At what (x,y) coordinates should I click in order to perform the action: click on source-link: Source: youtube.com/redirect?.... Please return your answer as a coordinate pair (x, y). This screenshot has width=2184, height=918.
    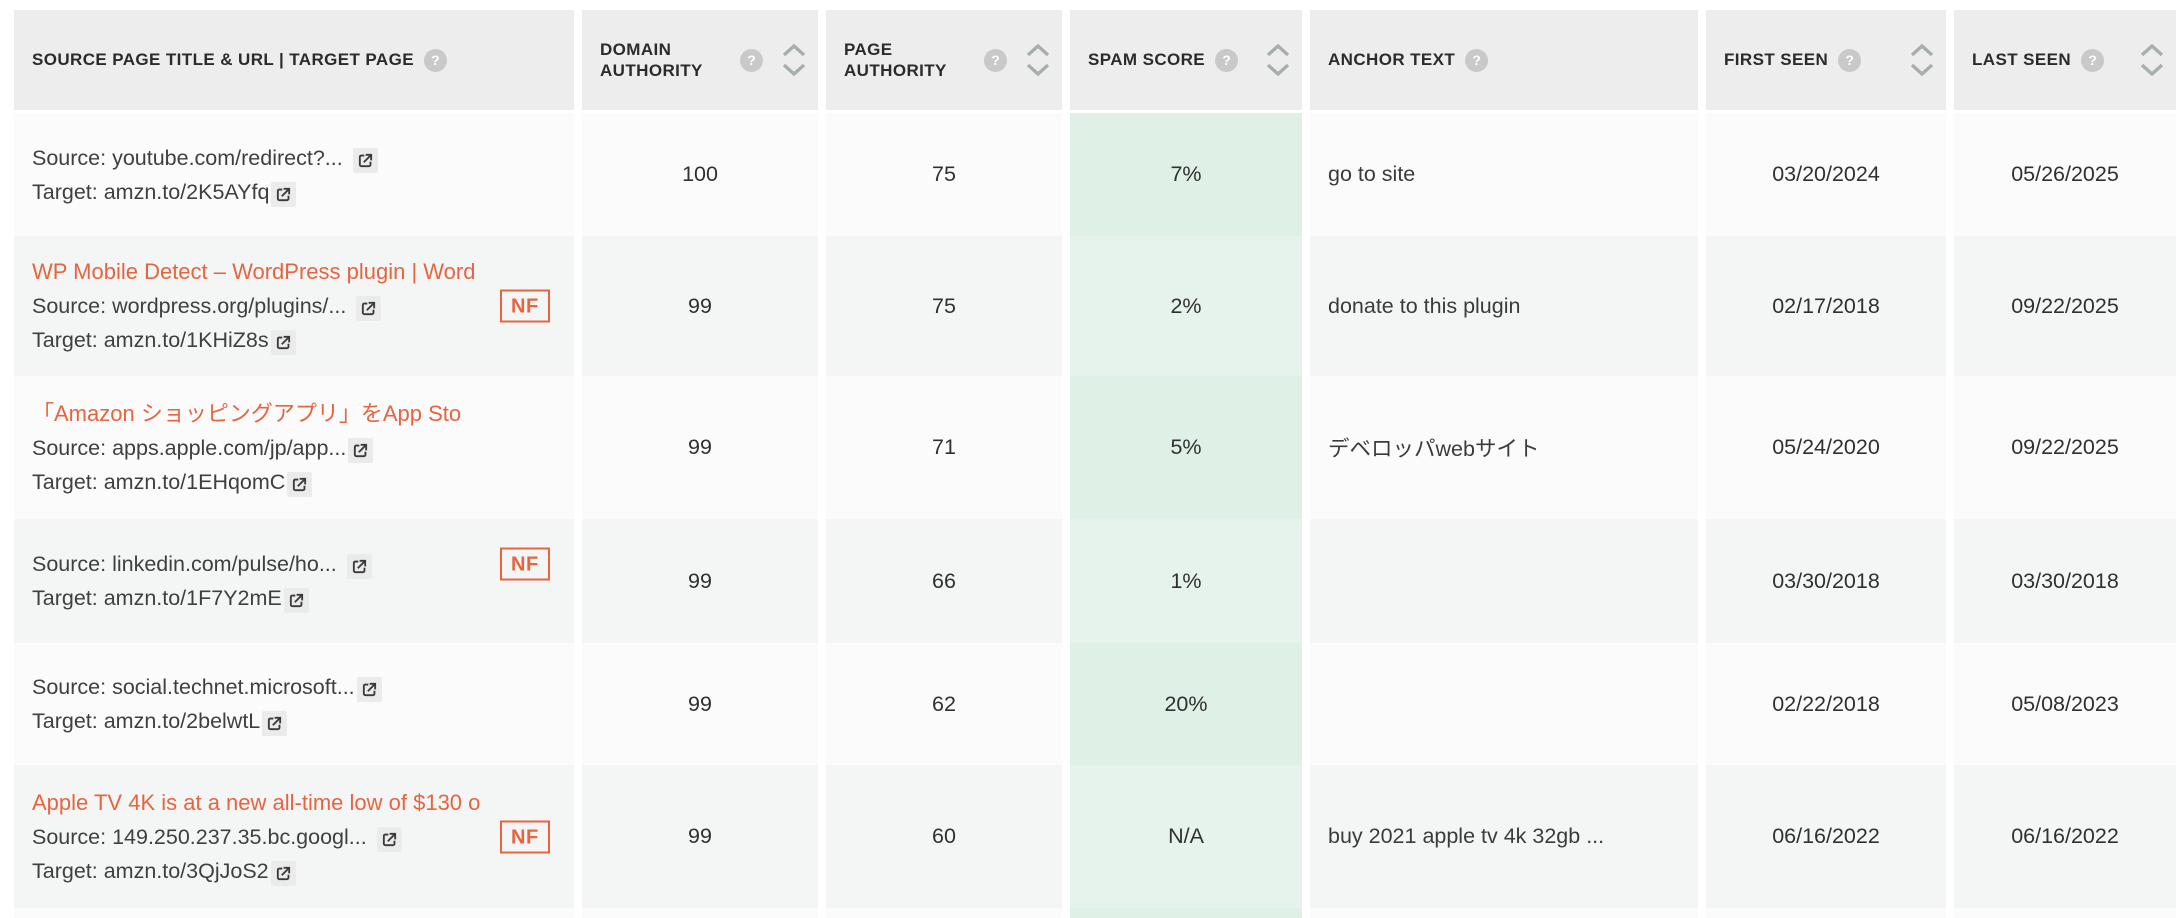
    Looking at the image, I should click on (187, 157).